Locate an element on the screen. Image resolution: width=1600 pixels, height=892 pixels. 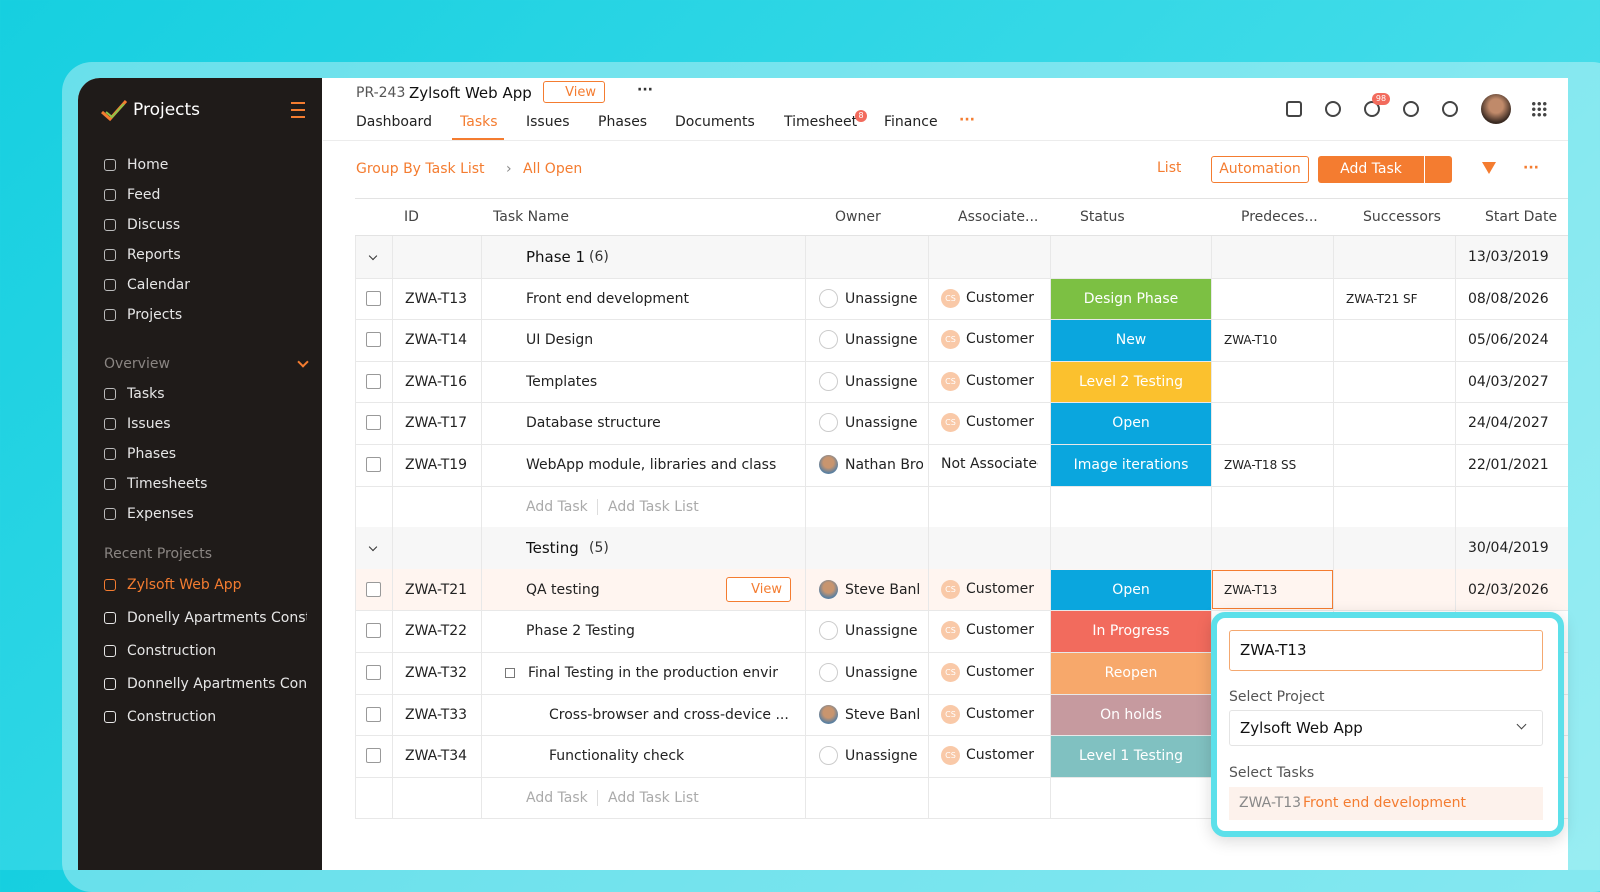
column-header: ID is located at coordinates (411, 217).